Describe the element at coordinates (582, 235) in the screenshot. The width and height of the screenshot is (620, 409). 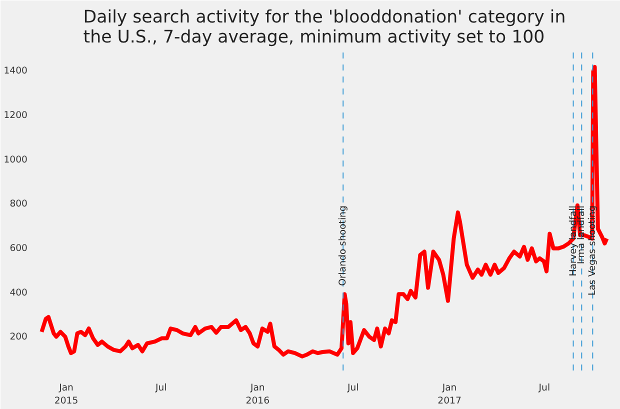
I see `ref-line-label: Irma landfall` at that location.